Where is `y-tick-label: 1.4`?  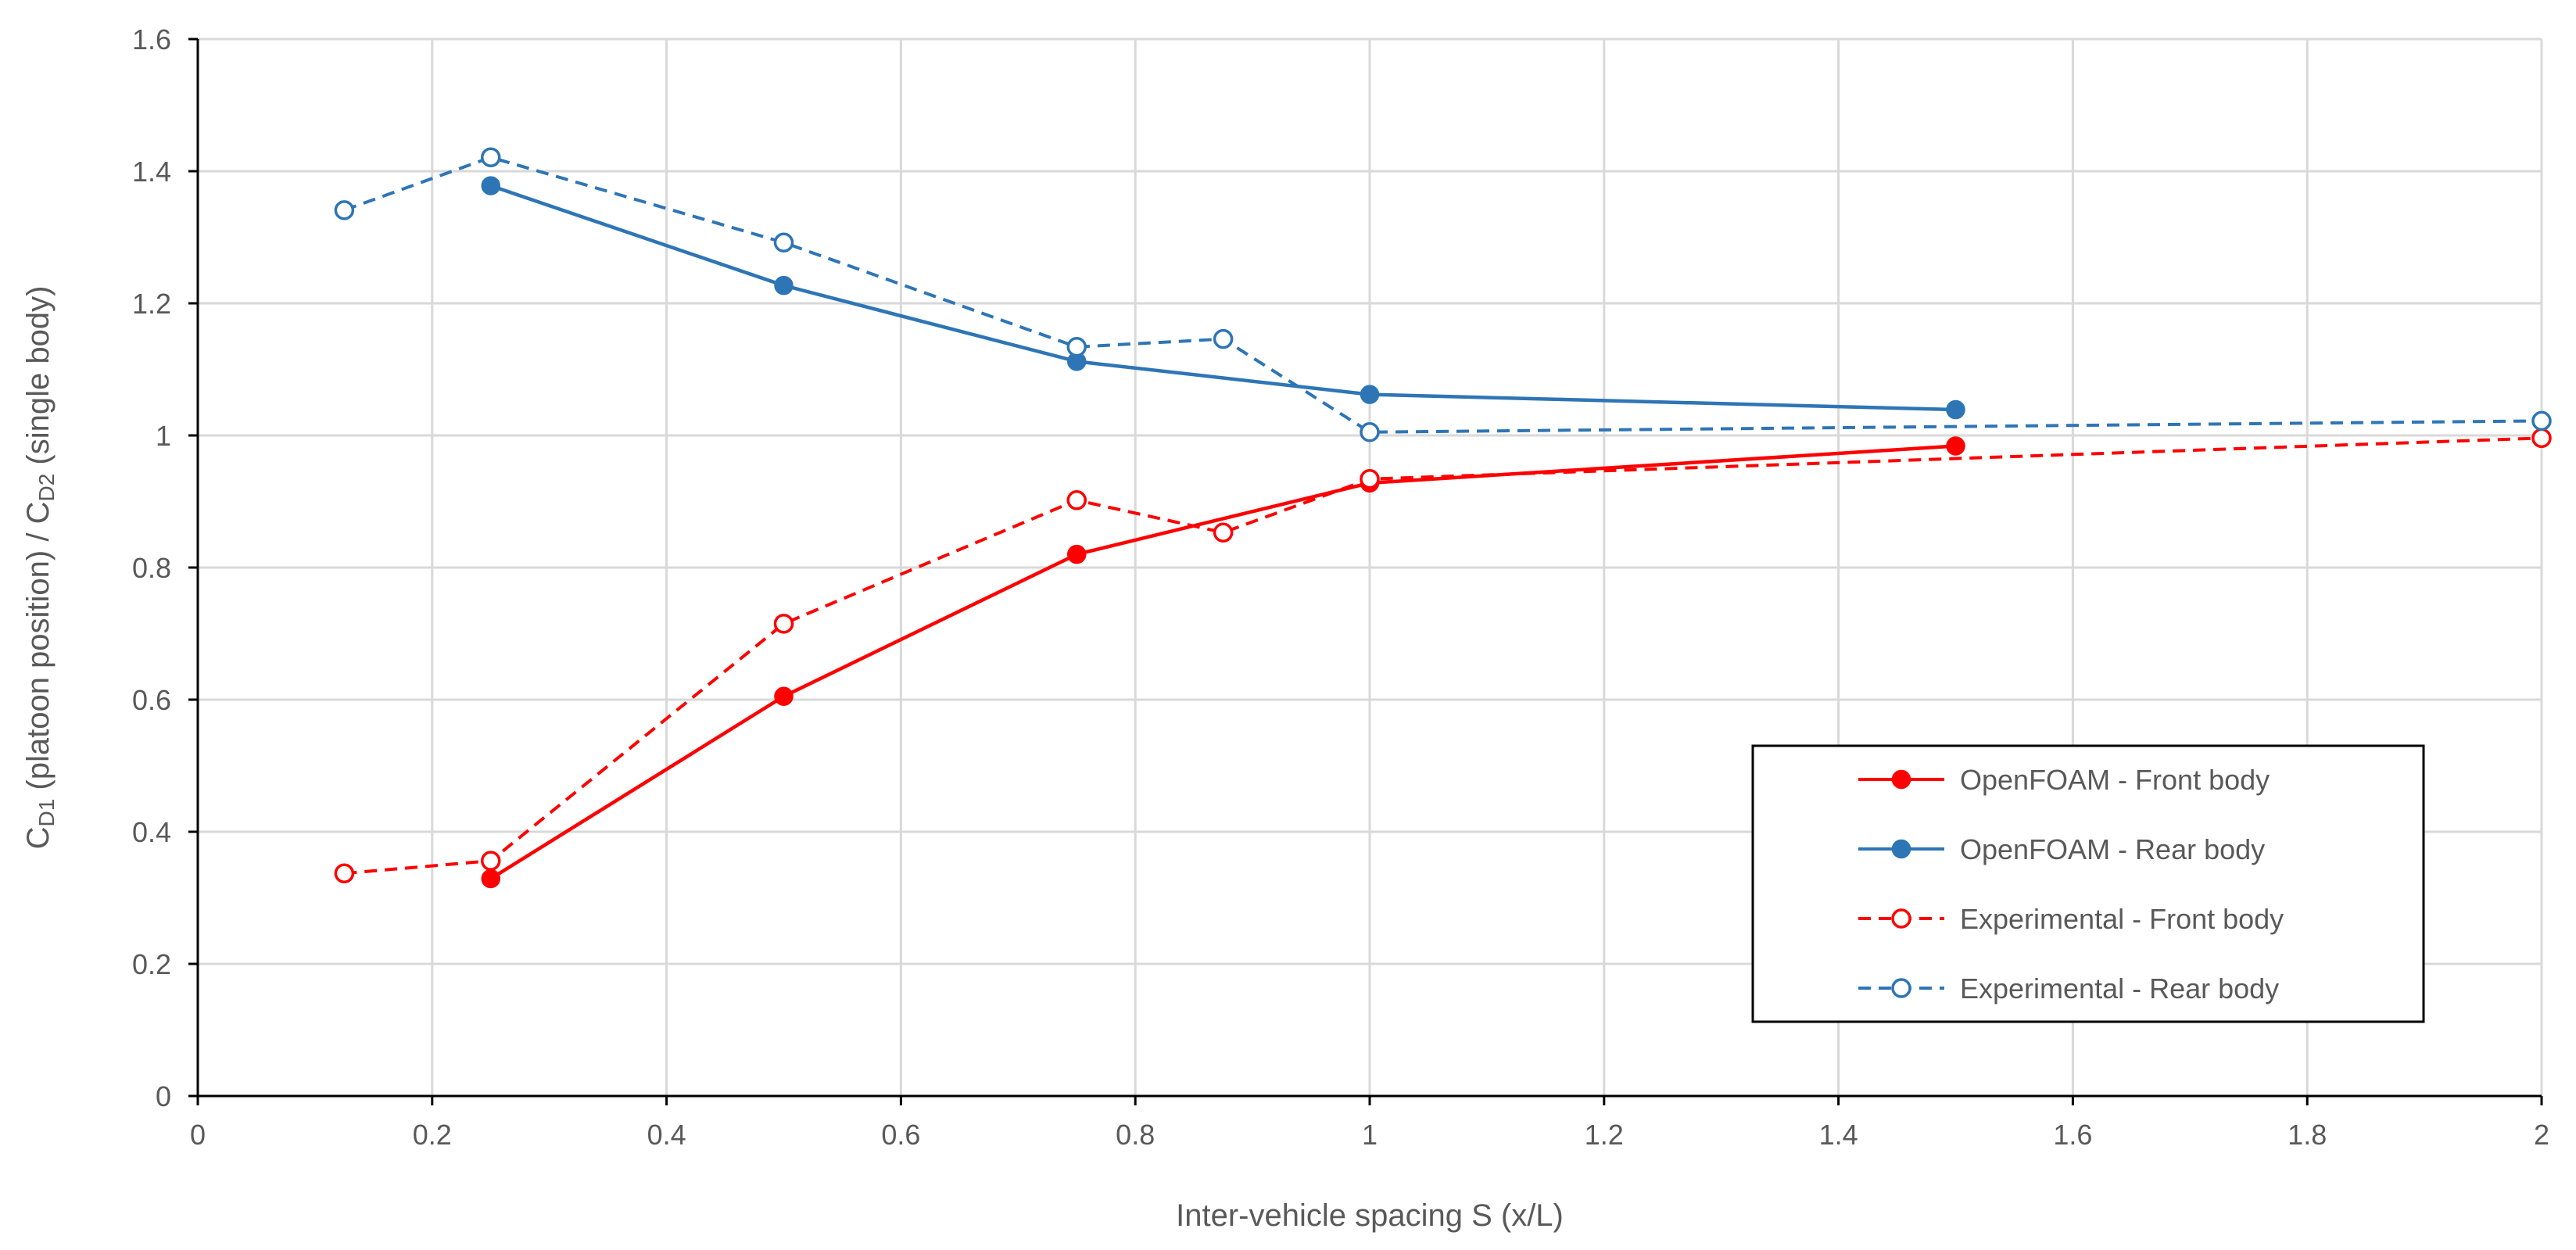
y-tick-label: 1.4 is located at coordinates (151, 172).